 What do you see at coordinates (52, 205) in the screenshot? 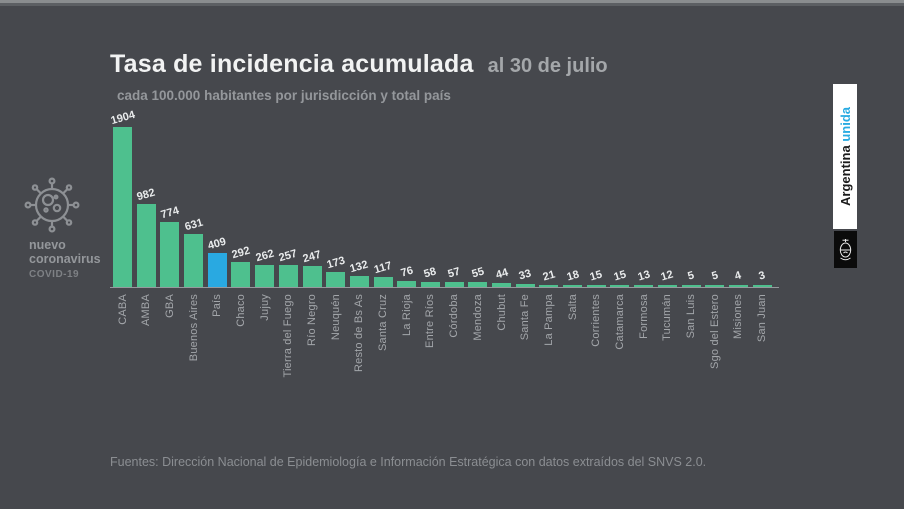
I see `coronavirus-icon` at bounding box center [52, 205].